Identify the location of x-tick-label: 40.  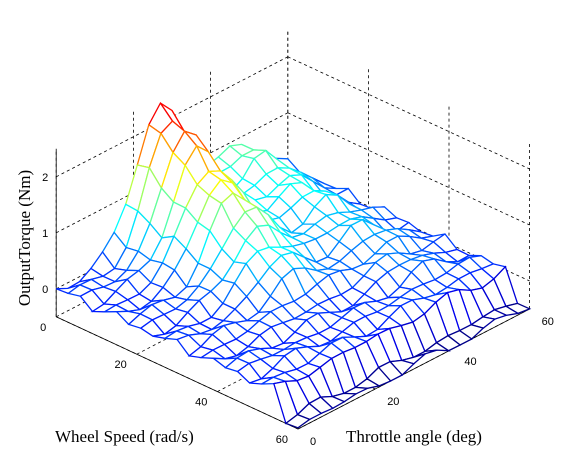
(201, 403).